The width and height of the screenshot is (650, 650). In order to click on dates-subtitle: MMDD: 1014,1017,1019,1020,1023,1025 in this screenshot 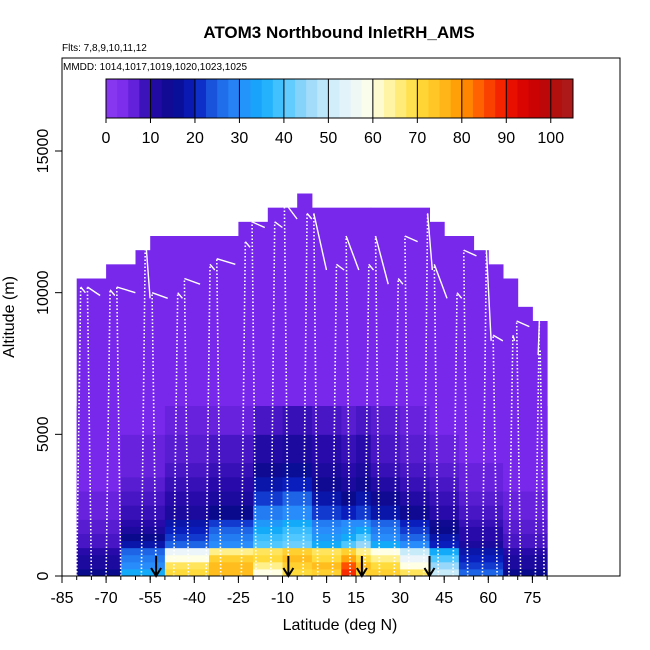, I will do `click(155, 67)`.